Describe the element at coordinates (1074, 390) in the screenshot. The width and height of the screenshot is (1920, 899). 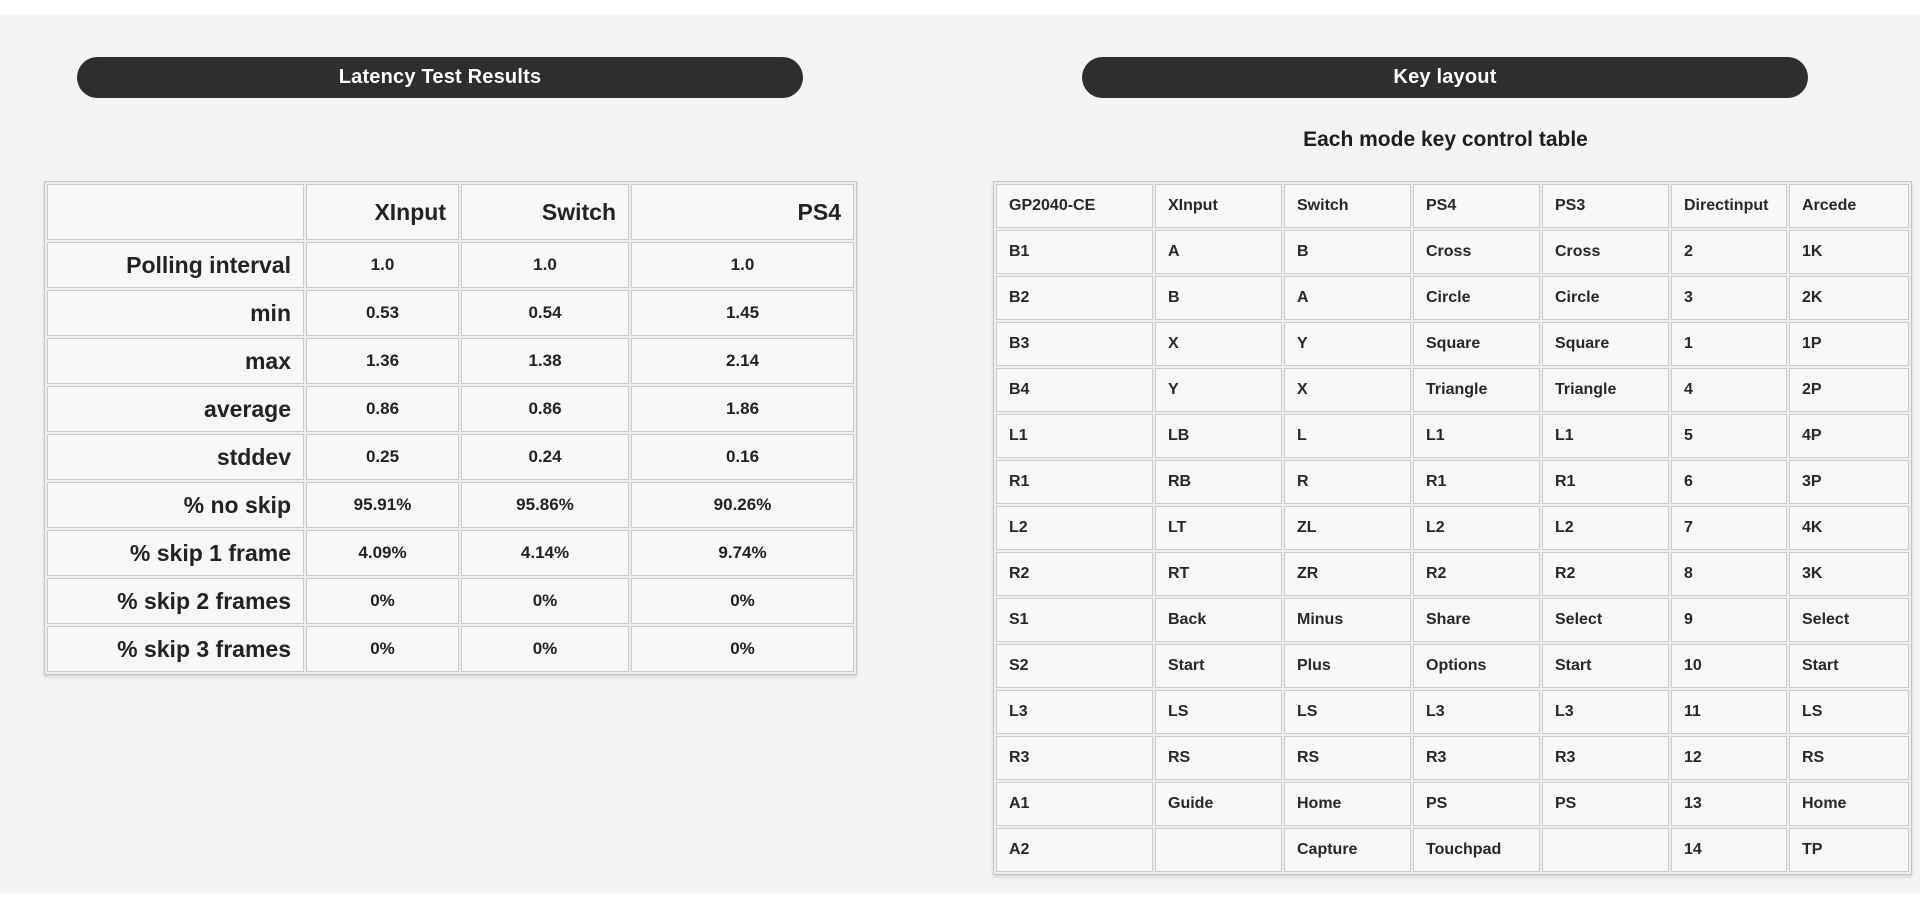
I see `row-label: B4` at that location.